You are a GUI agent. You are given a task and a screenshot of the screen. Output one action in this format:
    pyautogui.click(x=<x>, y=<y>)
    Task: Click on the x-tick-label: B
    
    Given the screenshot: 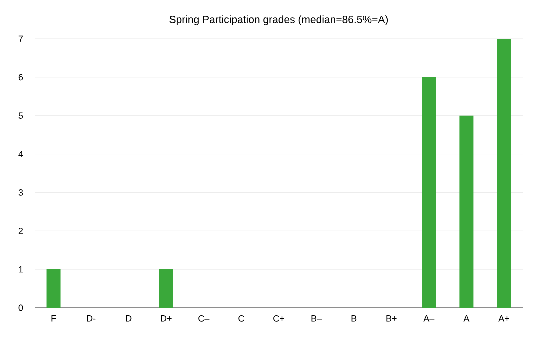 What is the action you would take?
    pyautogui.click(x=354, y=319)
    